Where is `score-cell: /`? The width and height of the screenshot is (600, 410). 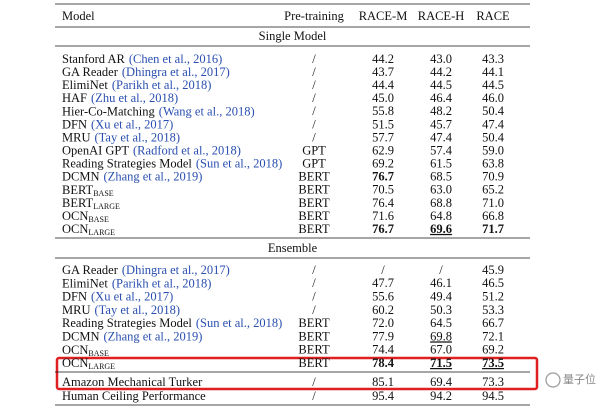
score-cell: / is located at coordinates (441, 270).